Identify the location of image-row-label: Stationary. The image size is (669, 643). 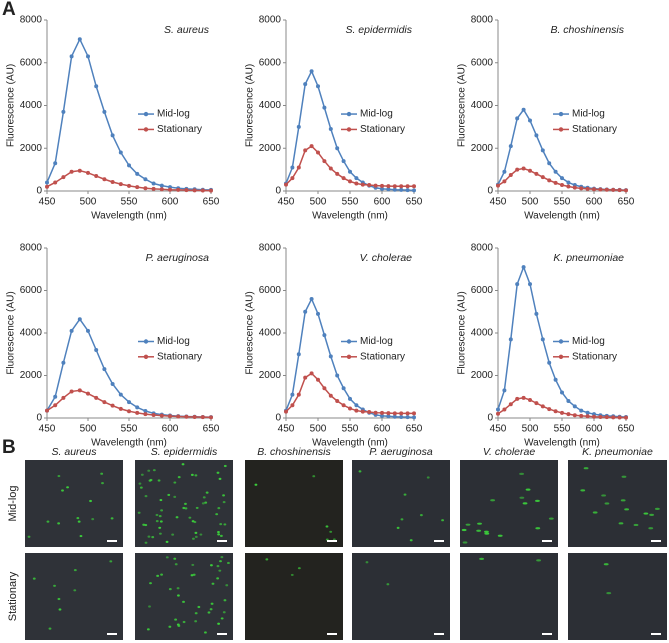
(13, 596).